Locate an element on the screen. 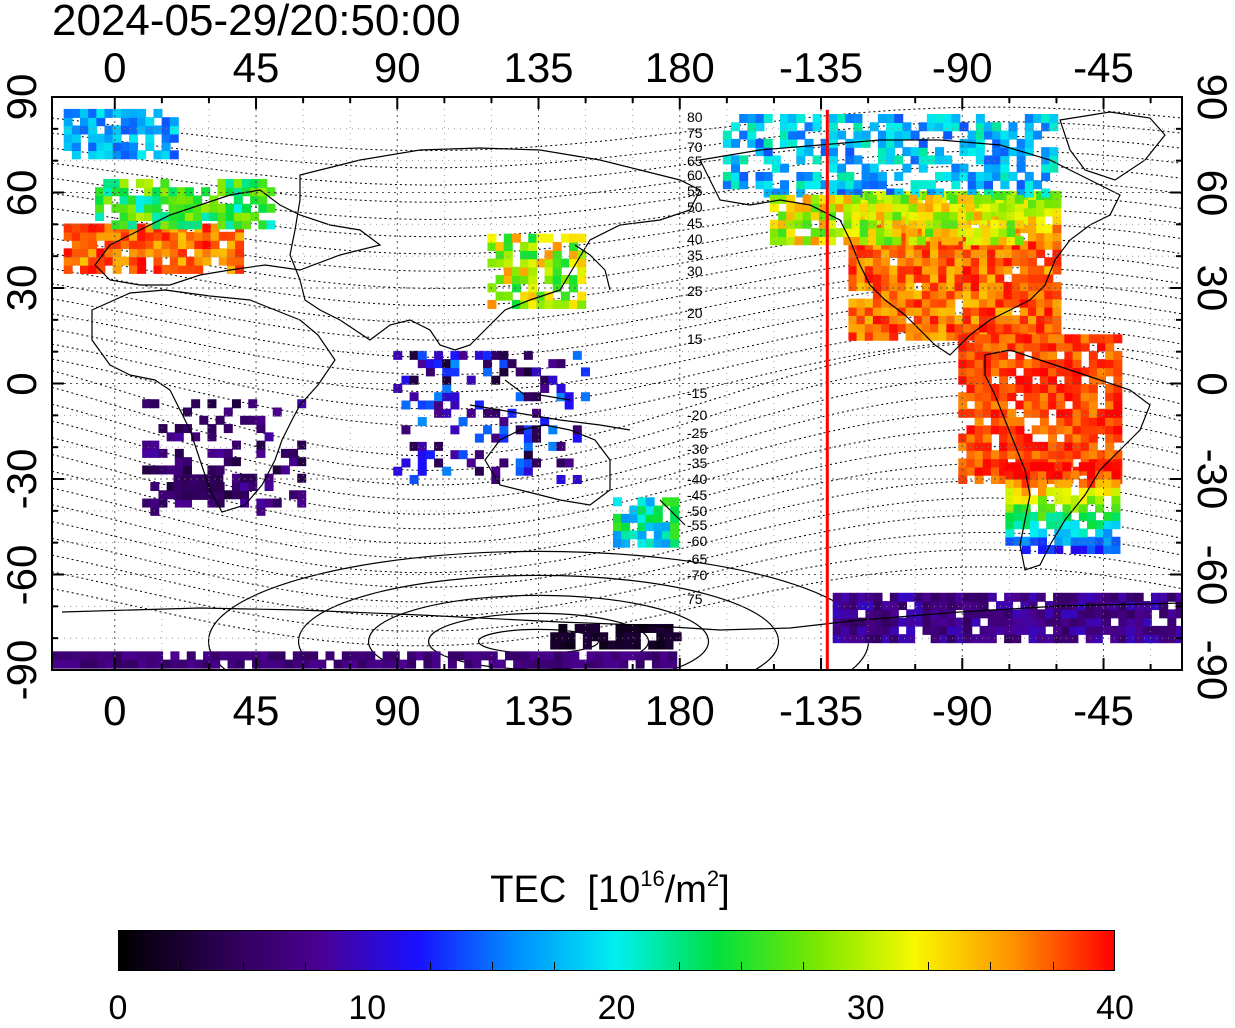  mlat-contour is located at coordinates (617, 336).